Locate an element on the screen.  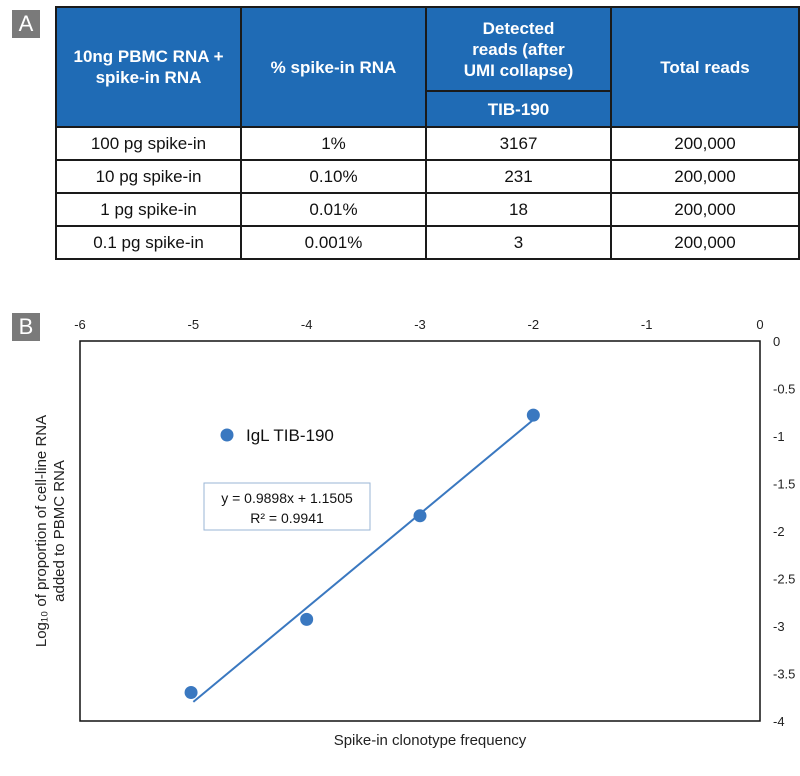
y-tick-label: -2.5 is located at coordinates (784, 579).